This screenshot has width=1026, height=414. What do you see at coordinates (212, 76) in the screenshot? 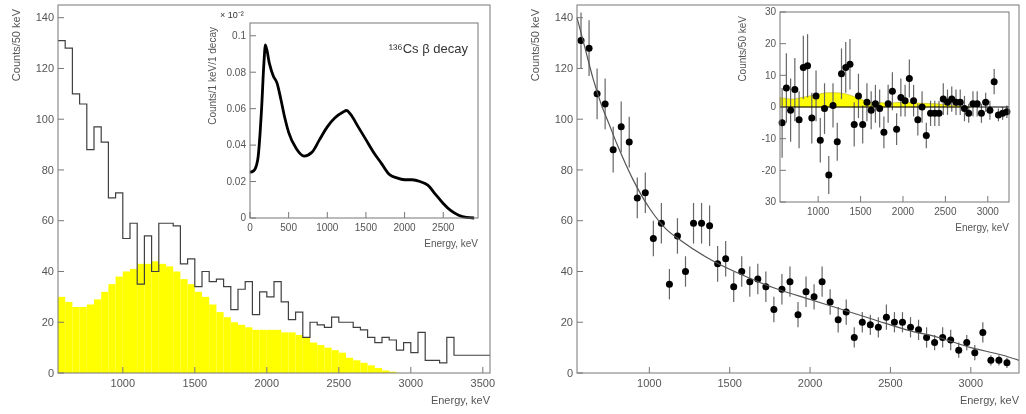
I see `y-axis-title: Counts/1 keV/1 decay` at bounding box center [212, 76].